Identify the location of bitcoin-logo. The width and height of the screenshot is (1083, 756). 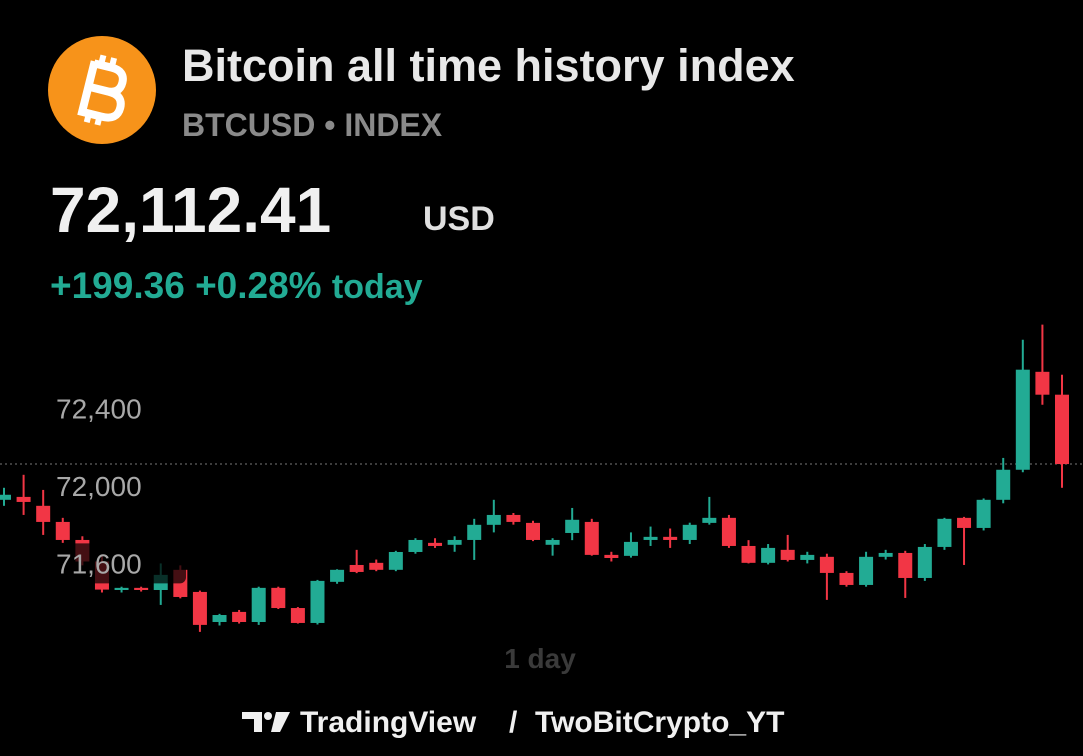
(102, 90).